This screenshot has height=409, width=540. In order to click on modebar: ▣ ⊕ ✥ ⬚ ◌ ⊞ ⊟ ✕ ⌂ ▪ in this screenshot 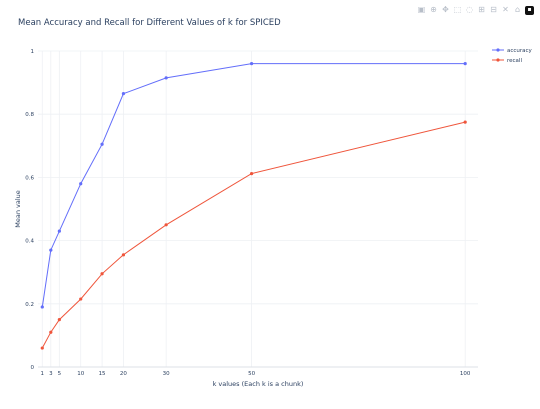, I will do `click(475, 10)`.